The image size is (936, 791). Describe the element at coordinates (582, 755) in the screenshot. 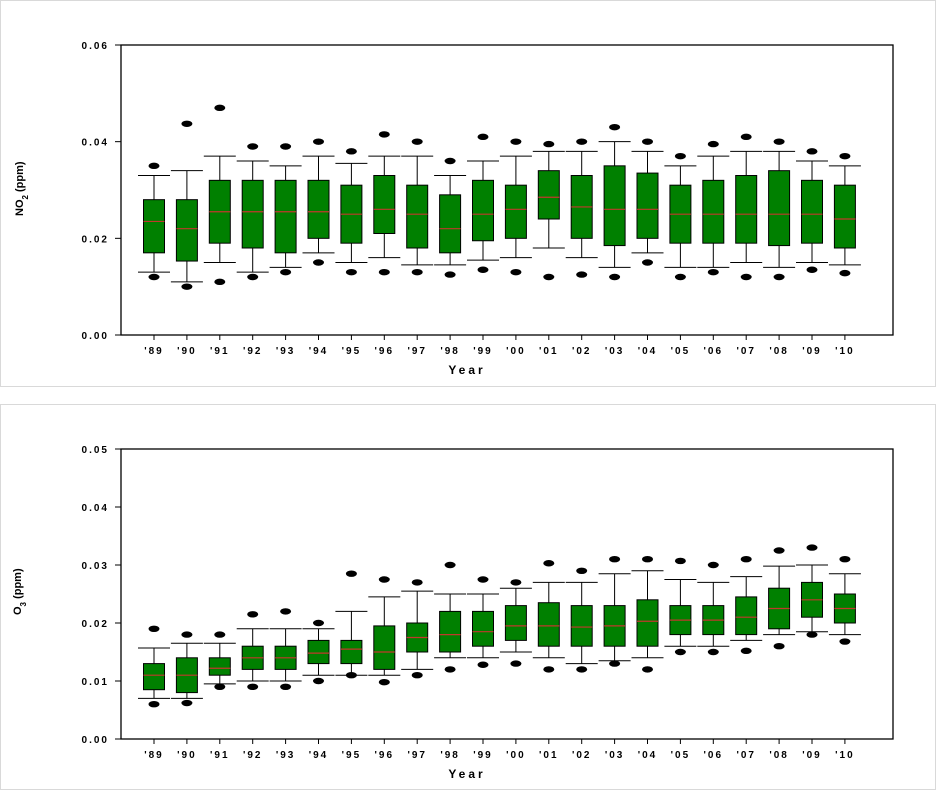

I see `x-tick-label: '02` at that location.